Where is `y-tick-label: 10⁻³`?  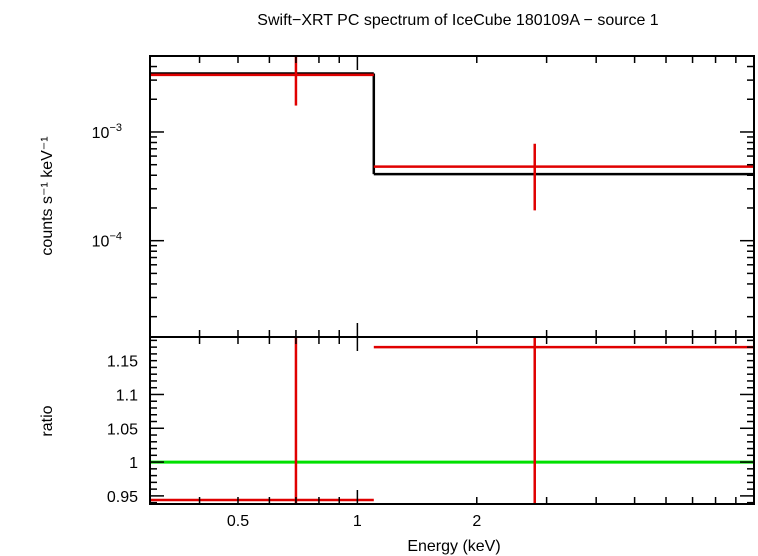 y-tick-label: 10⁻³ is located at coordinates (107, 132).